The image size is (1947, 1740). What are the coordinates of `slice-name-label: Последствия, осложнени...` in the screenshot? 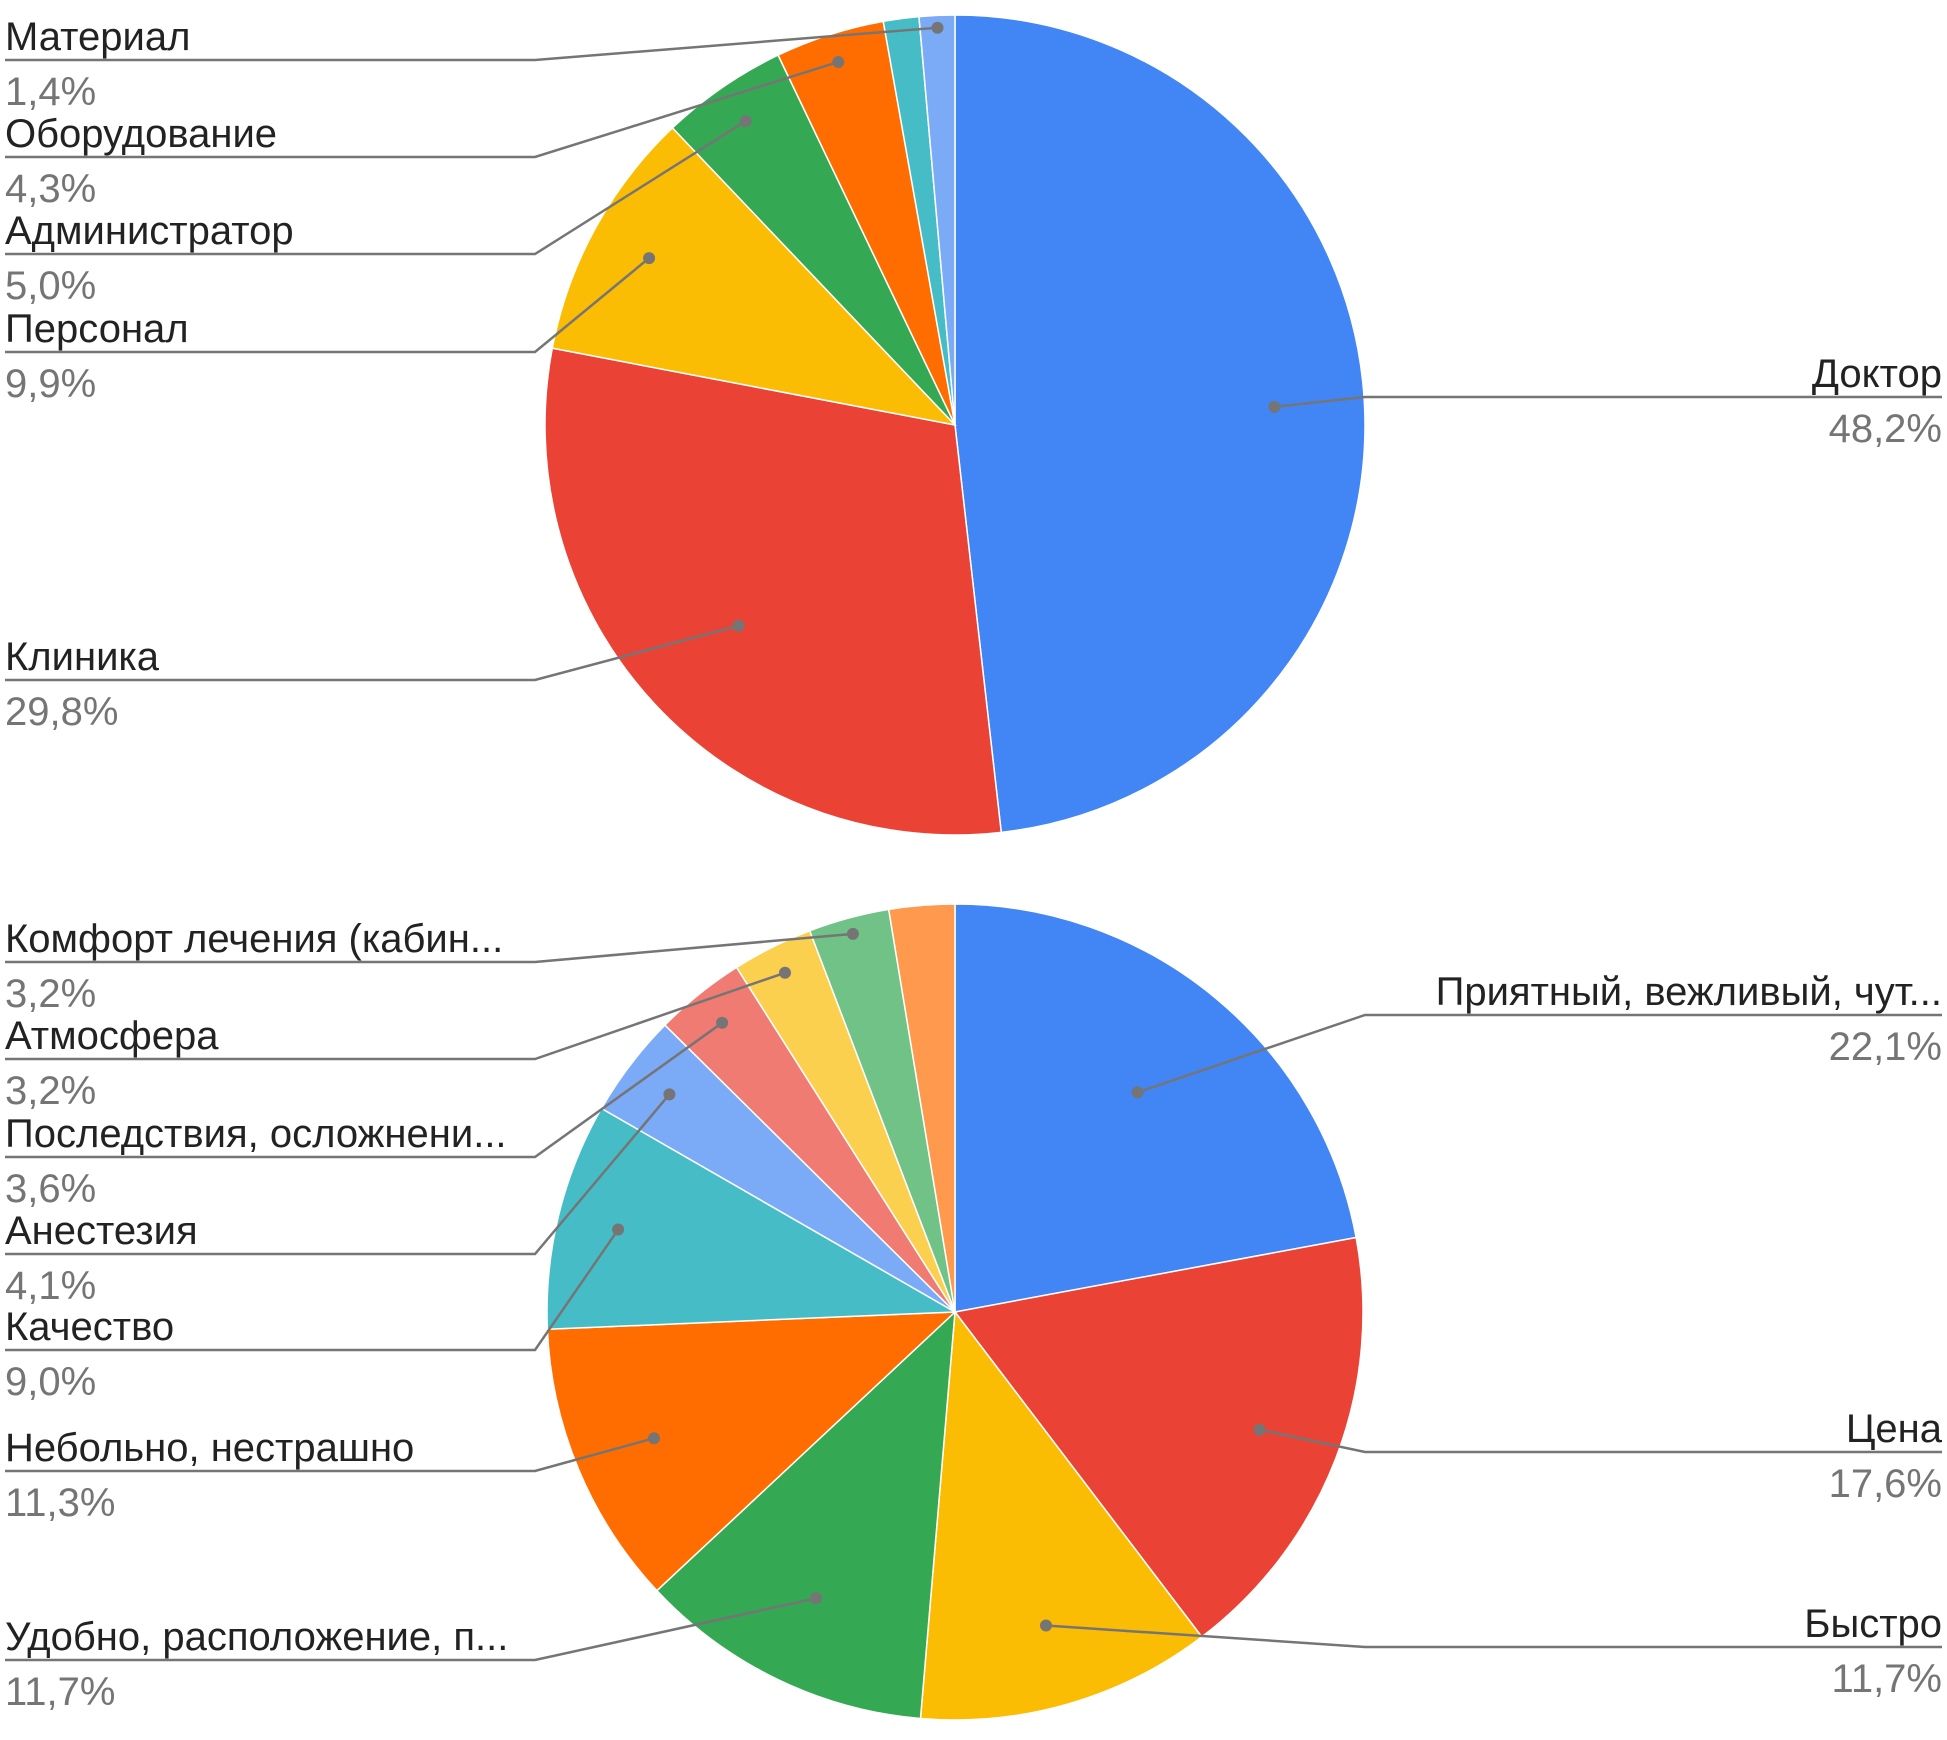 It's located at (256, 1134).